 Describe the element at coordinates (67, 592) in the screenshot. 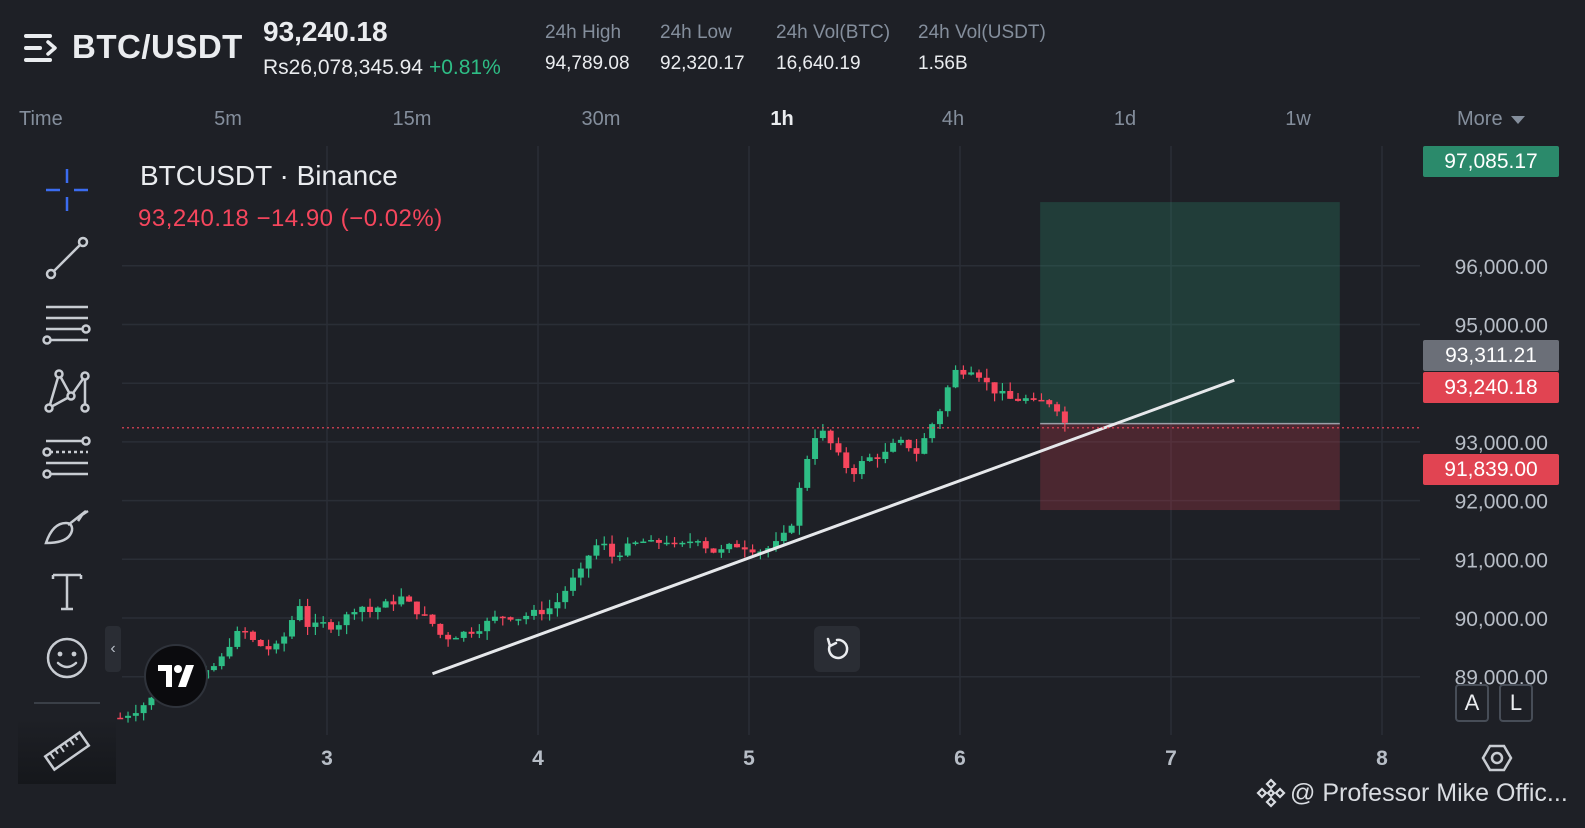

I see `text-tool` at that location.